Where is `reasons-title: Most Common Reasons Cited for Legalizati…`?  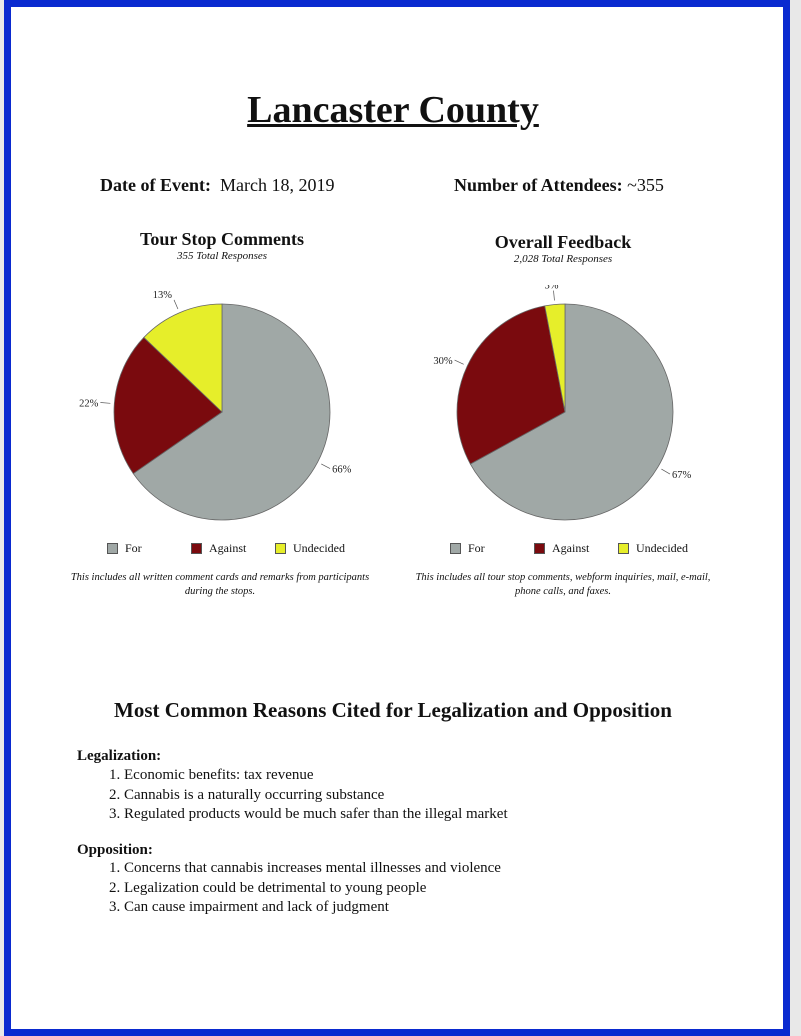
reasons-title: Most Common Reasons Cited for Legalizati… is located at coordinates (393, 710).